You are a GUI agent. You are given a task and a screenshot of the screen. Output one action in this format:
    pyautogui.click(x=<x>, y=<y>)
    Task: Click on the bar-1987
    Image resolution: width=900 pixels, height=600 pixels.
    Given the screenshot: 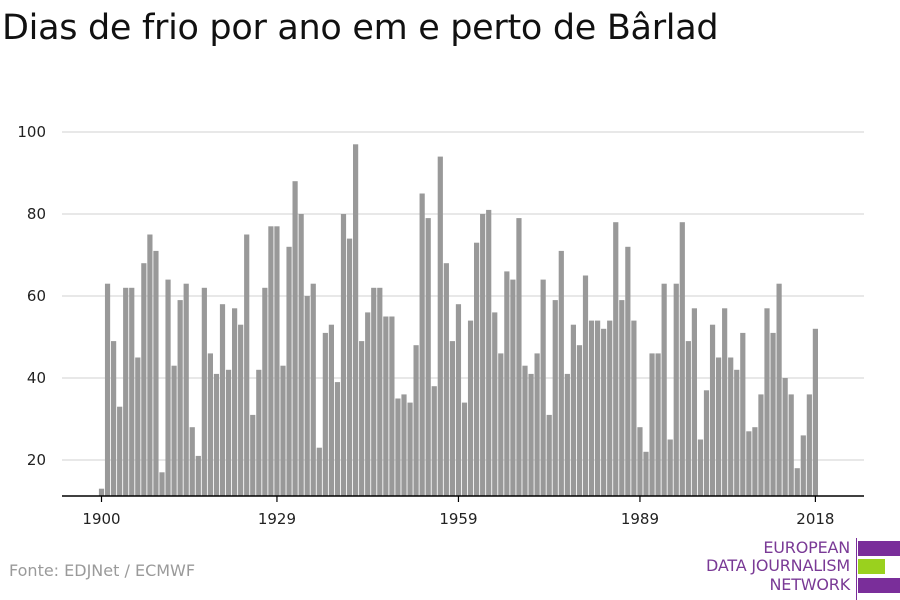 What is the action you would take?
    pyautogui.click(x=628, y=371)
    